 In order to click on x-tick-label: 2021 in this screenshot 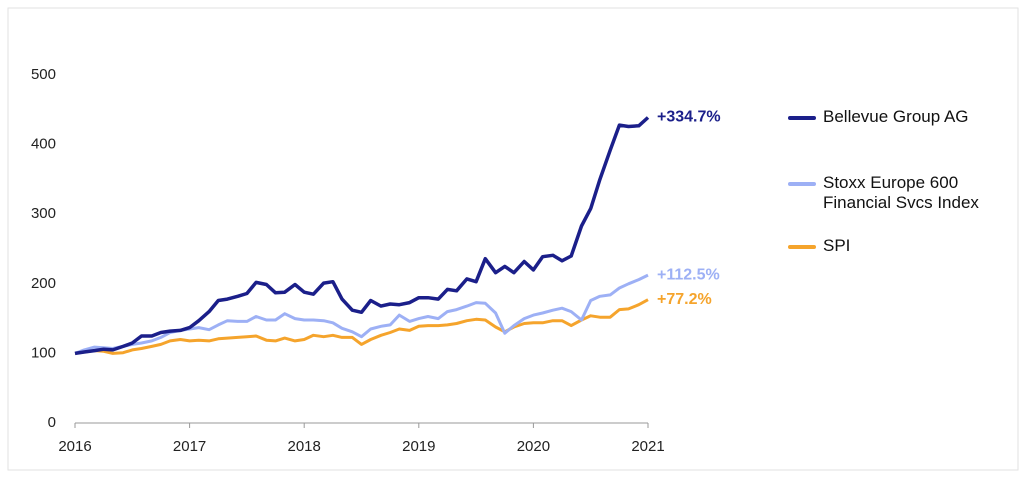, I will do `click(647, 446)`.